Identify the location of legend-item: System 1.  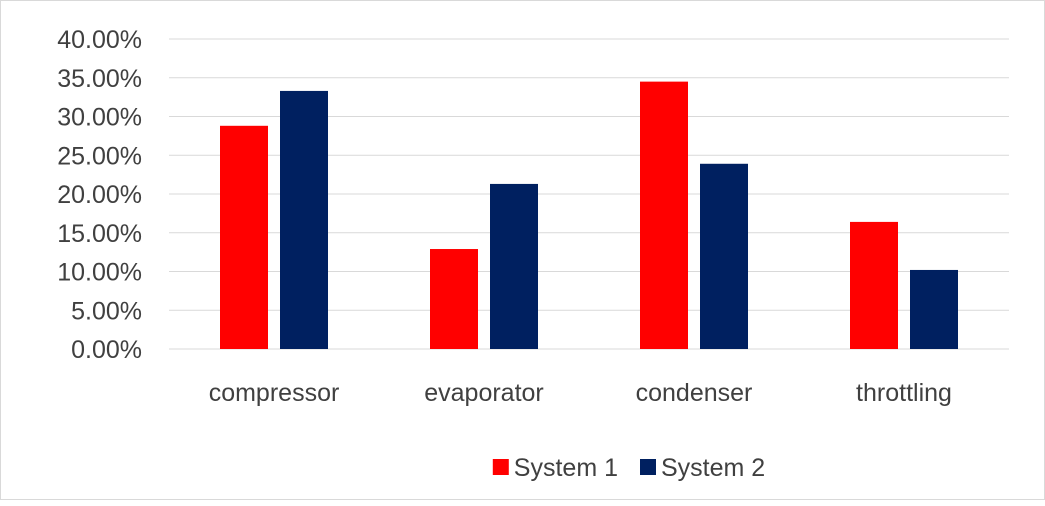
(555, 468).